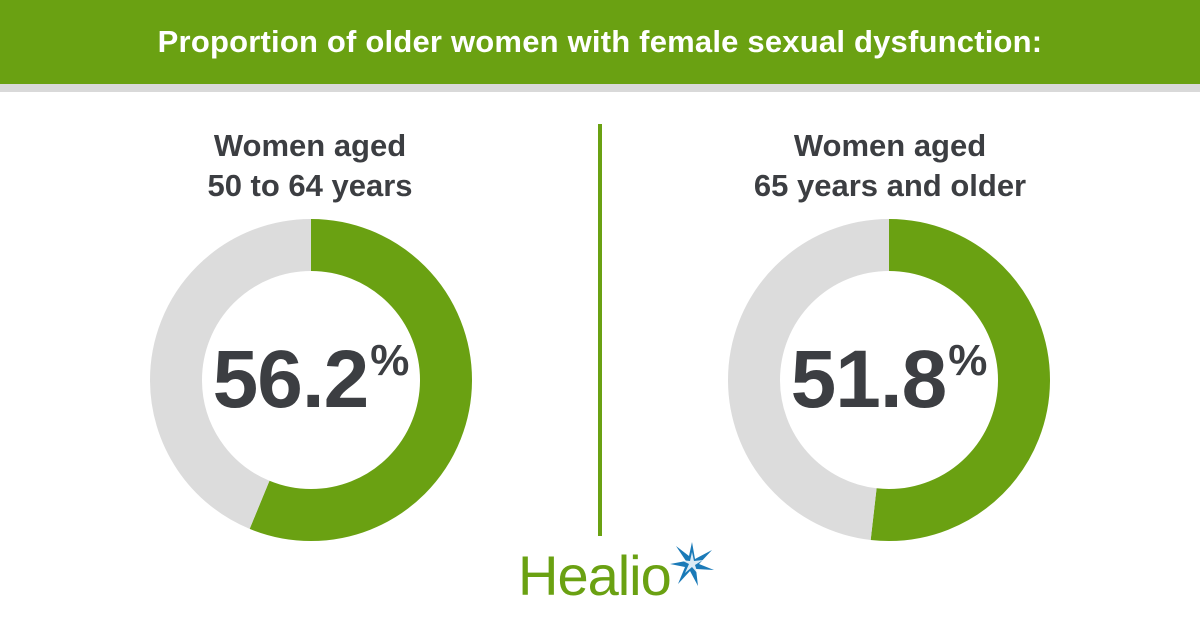 This screenshot has height=630, width=1200. I want to click on donut-value: 56.2 %, so click(311, 380).